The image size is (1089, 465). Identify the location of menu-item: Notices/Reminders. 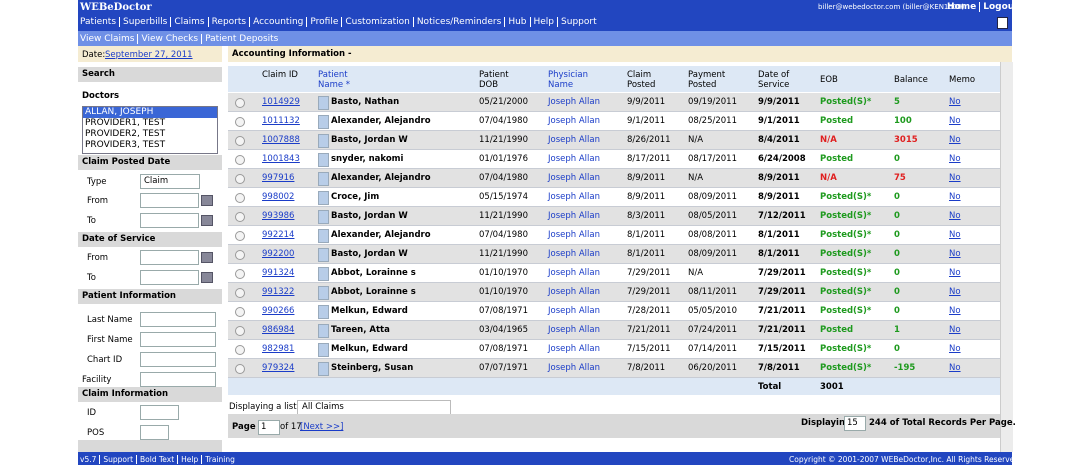
(458, 22).